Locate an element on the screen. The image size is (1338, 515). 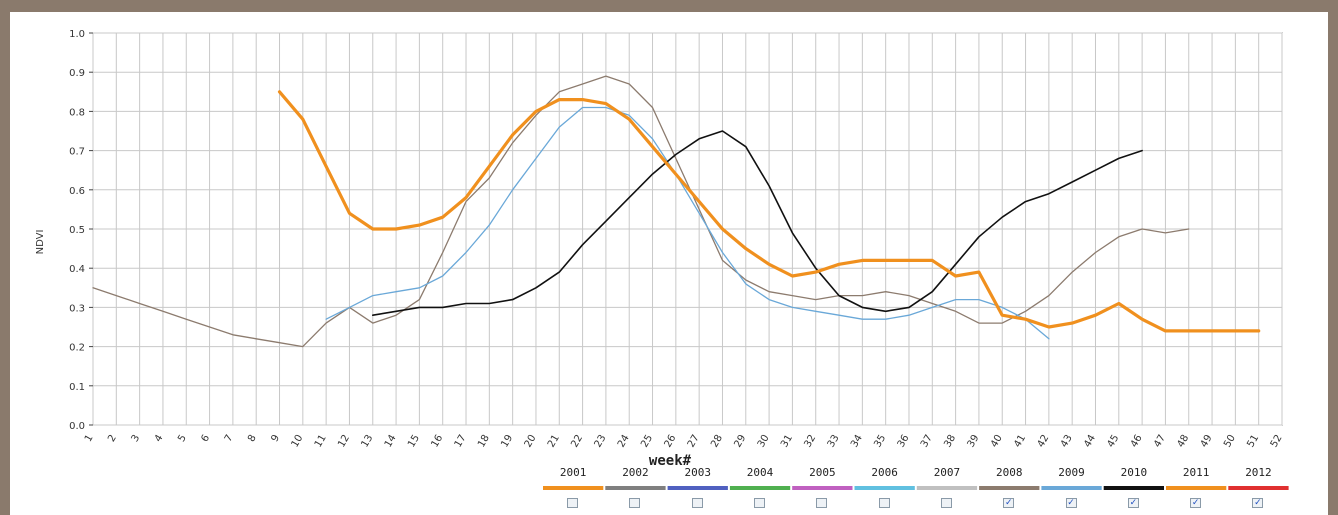
legend-year-2010: 2010 is located at coordinates (1134, 472).